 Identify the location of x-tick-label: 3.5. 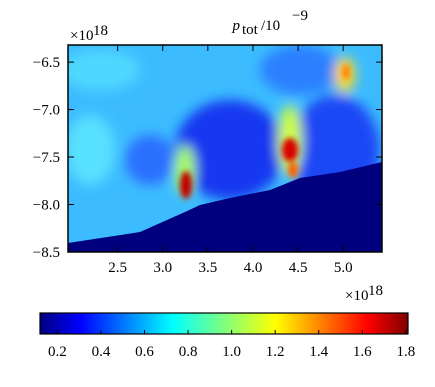
(207, 268).